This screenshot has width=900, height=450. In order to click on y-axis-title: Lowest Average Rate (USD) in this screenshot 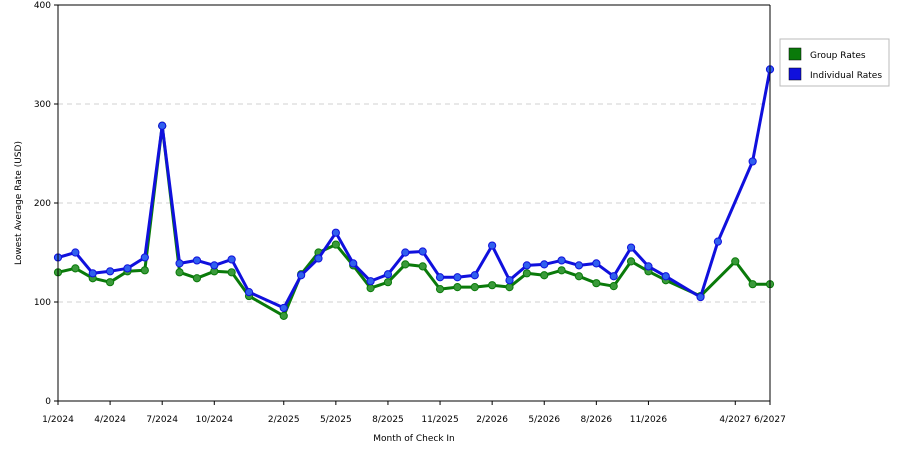, I will do `click(19, 203)`.